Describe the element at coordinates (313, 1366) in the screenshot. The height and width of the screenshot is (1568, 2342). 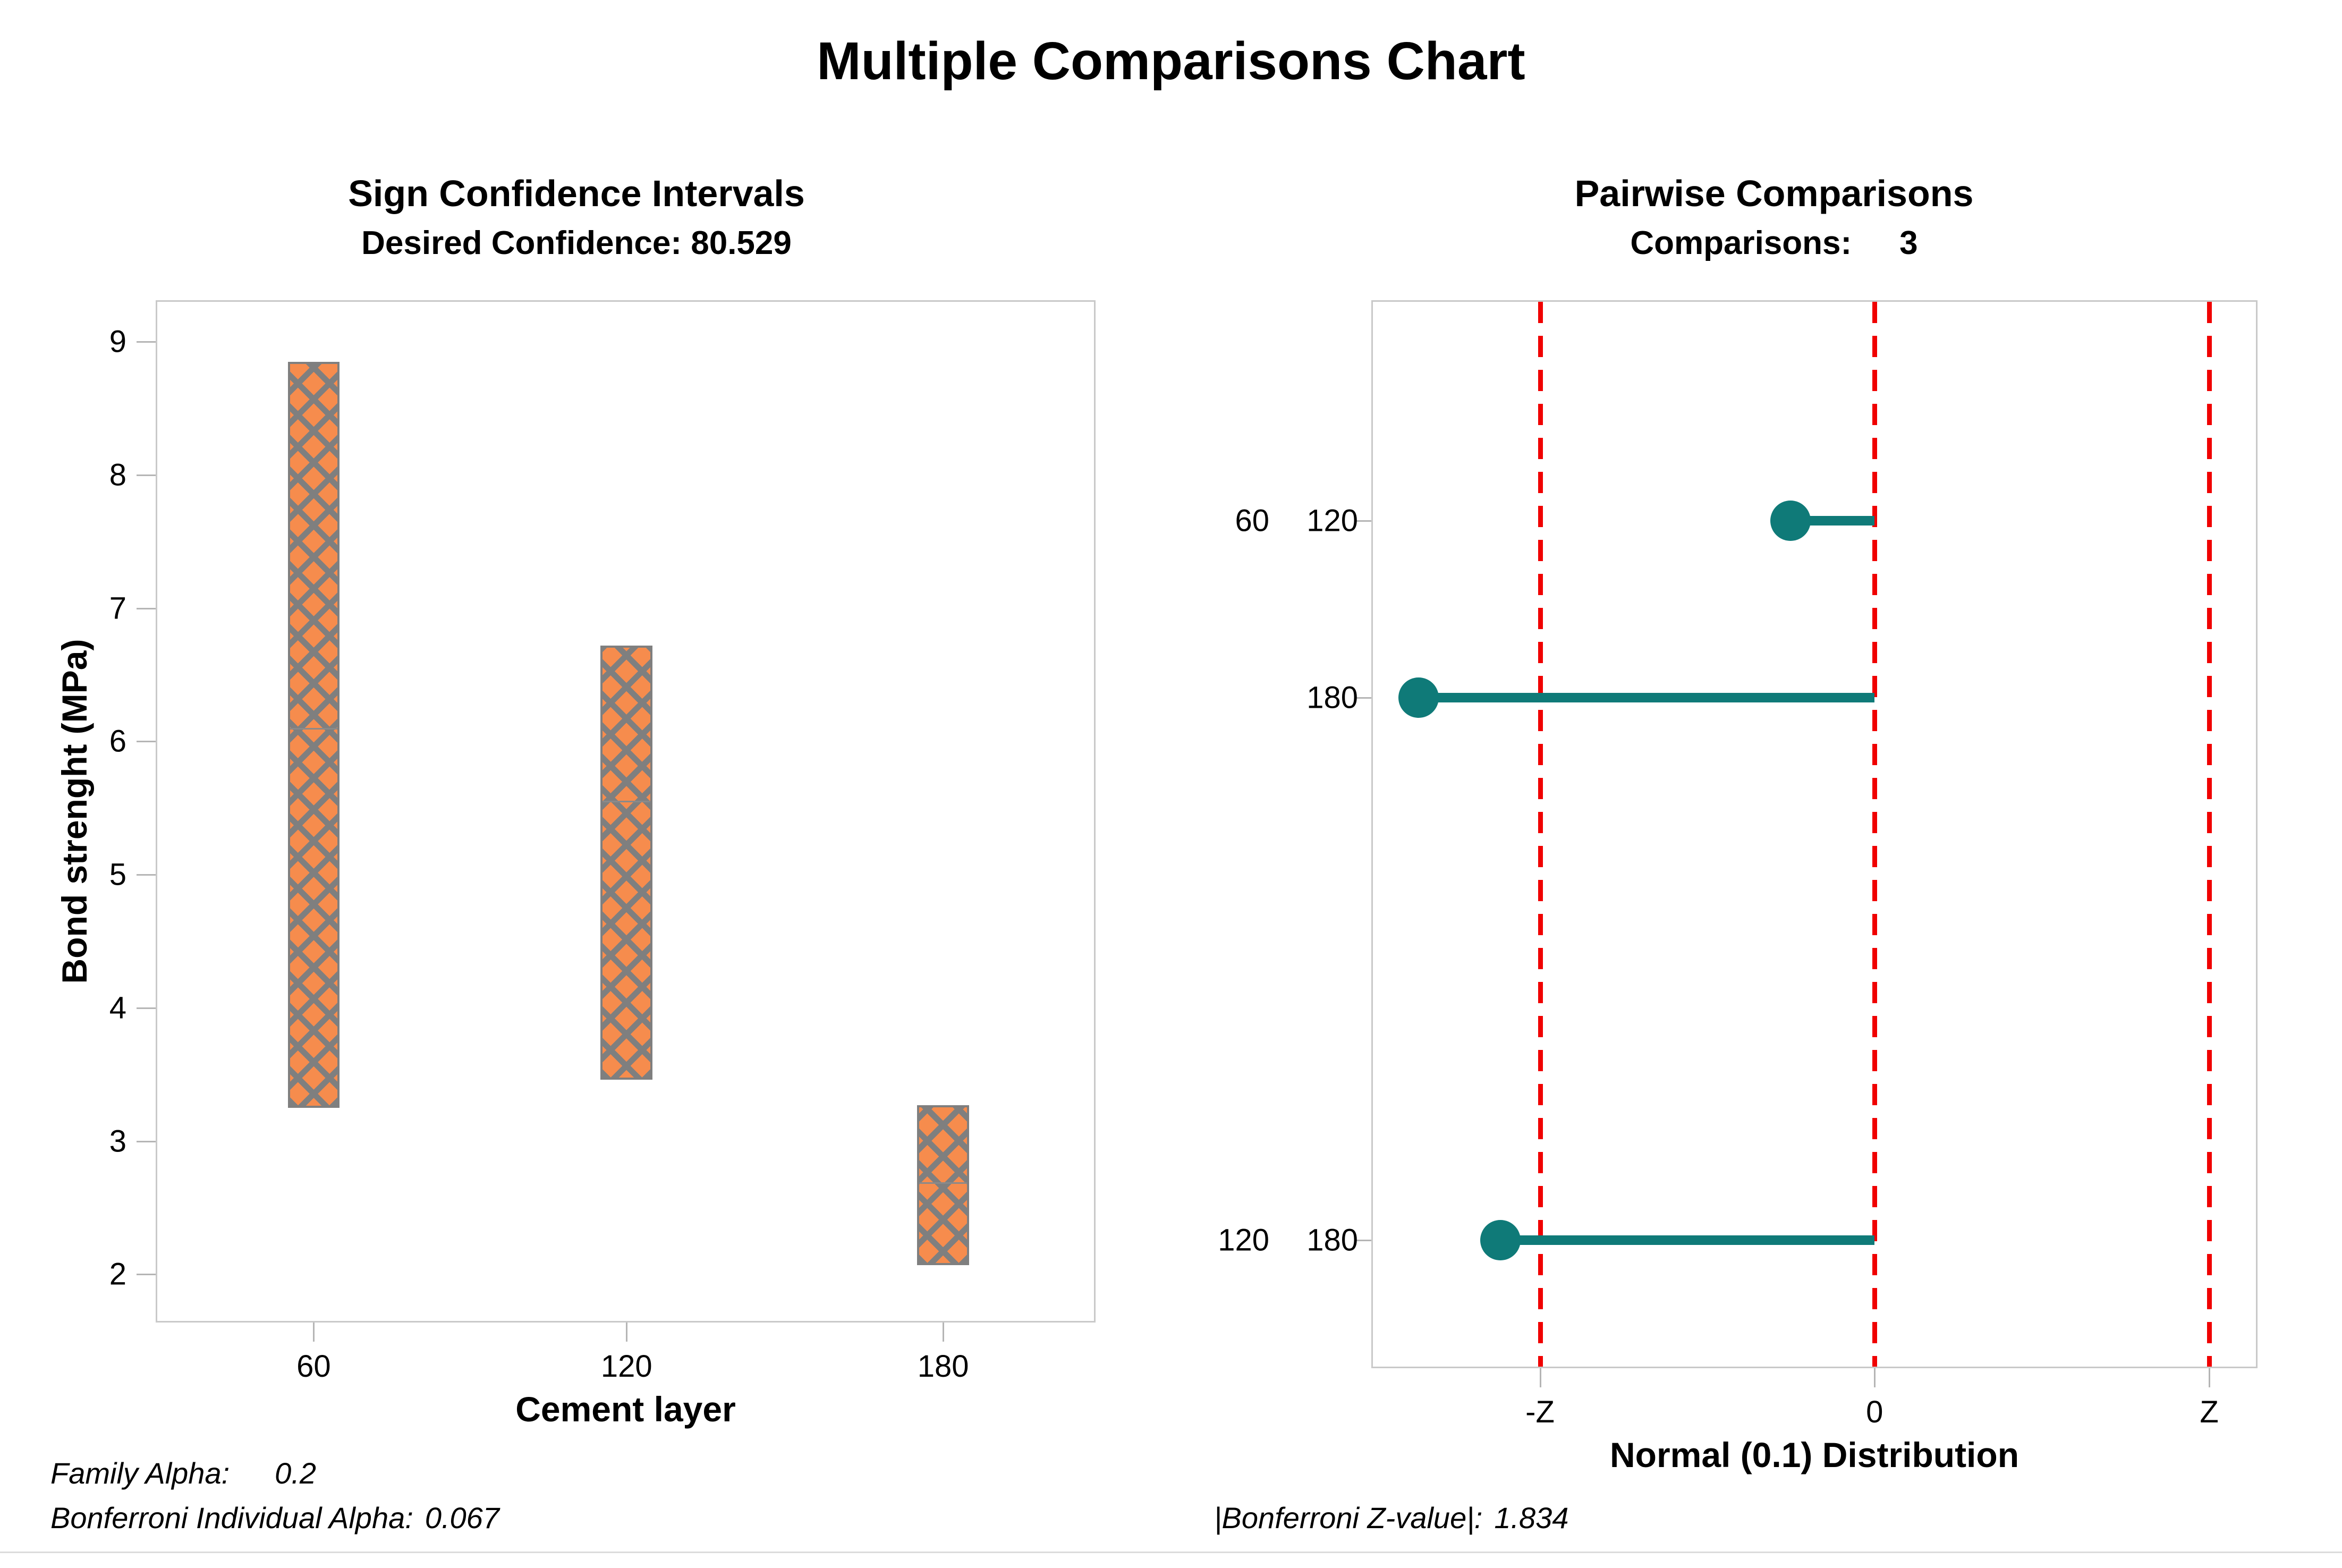
I see `x-axis-tick-label: 60` at that location.